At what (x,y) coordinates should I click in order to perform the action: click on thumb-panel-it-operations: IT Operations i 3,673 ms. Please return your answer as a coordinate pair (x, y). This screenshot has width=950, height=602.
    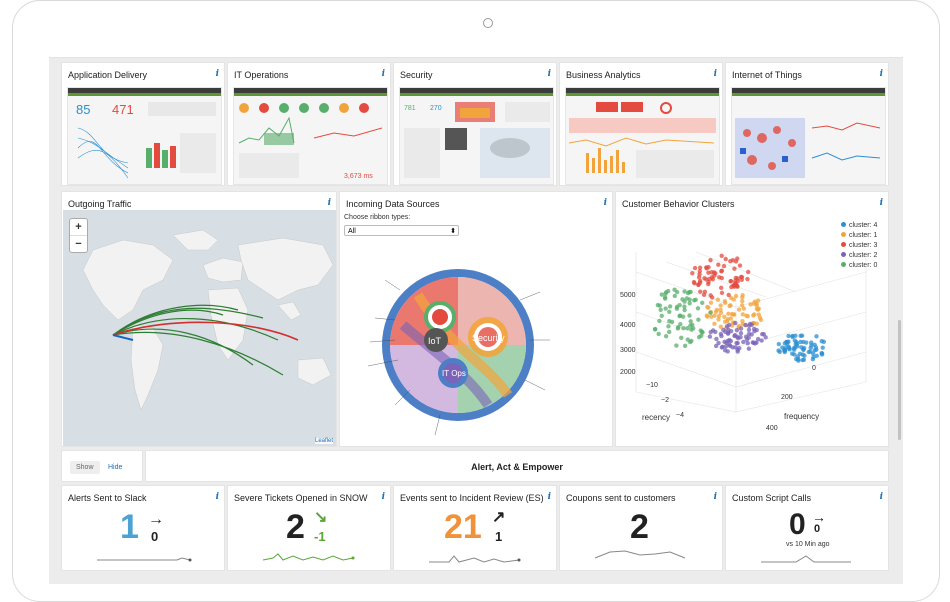
    Looking at the image, I should click on (309, 124).